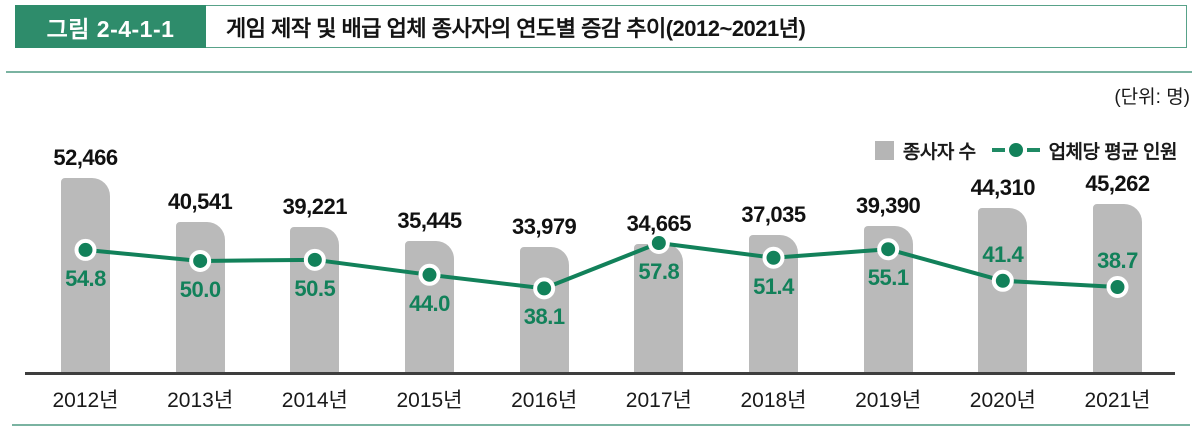 The height and width of the screenshot is (438, 1200). Describe the element at coordinates (429, 400) in the screenshot. I see `x-axis-label: 2015년` at that location.